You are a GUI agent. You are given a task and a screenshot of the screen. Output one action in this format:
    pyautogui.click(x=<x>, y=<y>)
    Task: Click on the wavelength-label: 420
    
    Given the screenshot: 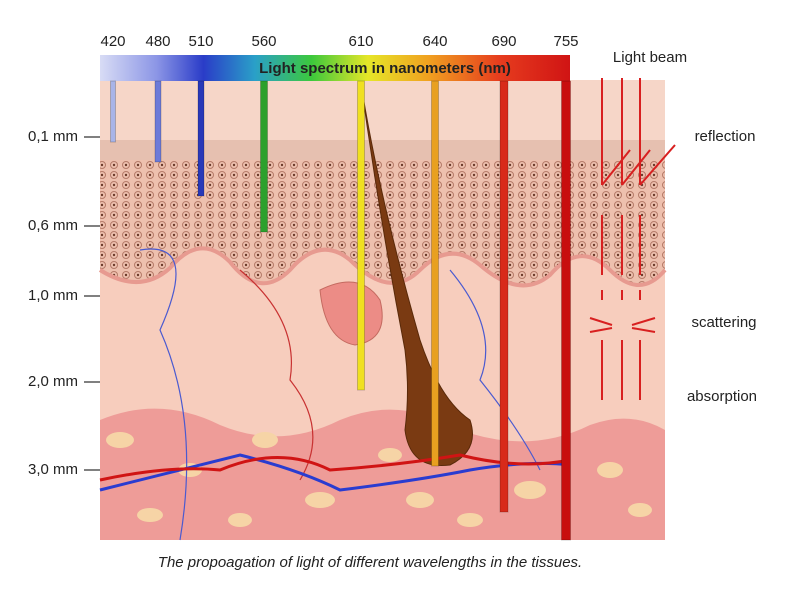 What is the action you would take?
    pyautogui.click(x=112, y=41)
    